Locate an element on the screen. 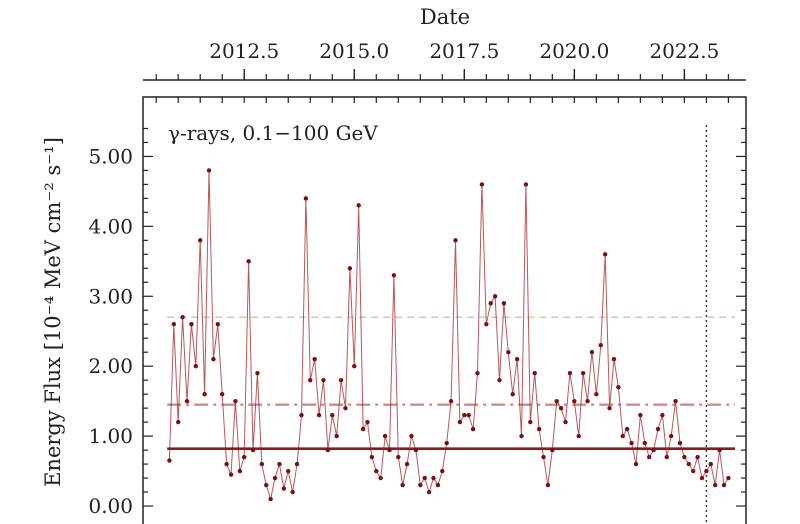 This screenshot has height=524, width=800. y-tick-label: 1.00 is located at coordinates (110, 436).